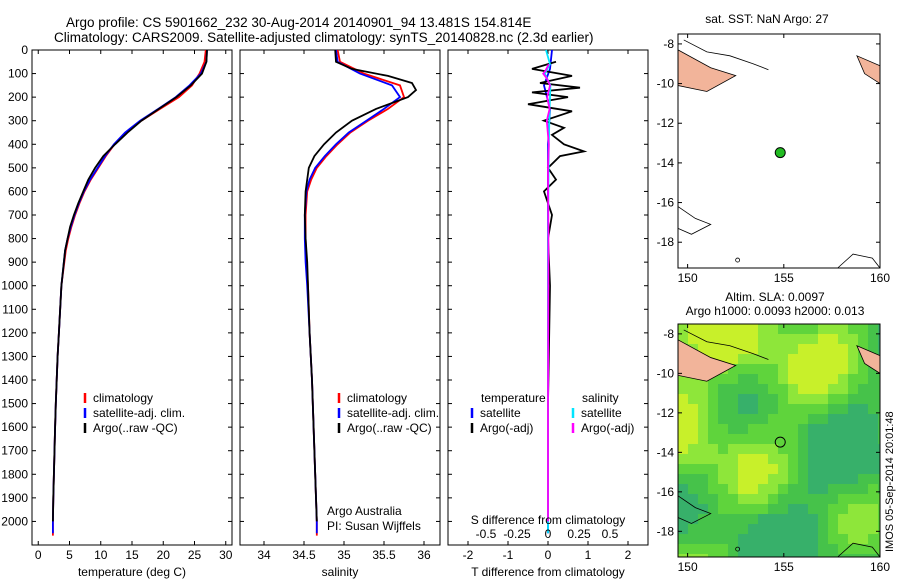 This screenshot has height=580, width=900. I want to click on reef-outline, so click(694, 509).